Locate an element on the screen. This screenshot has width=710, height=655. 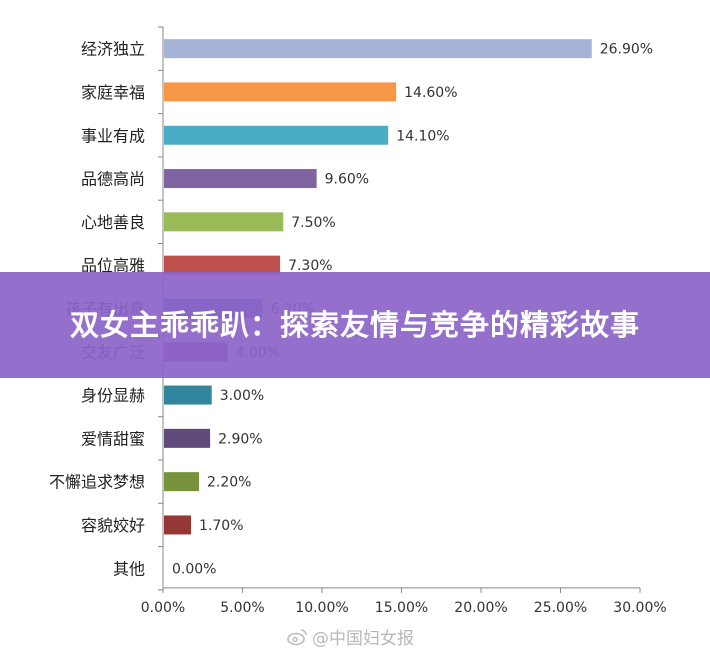
x-tick-labels: 0.00% 5.00% 10.00% 15.00% 20.00% 25.00% 30.00% is located at coordinates (404, 608).